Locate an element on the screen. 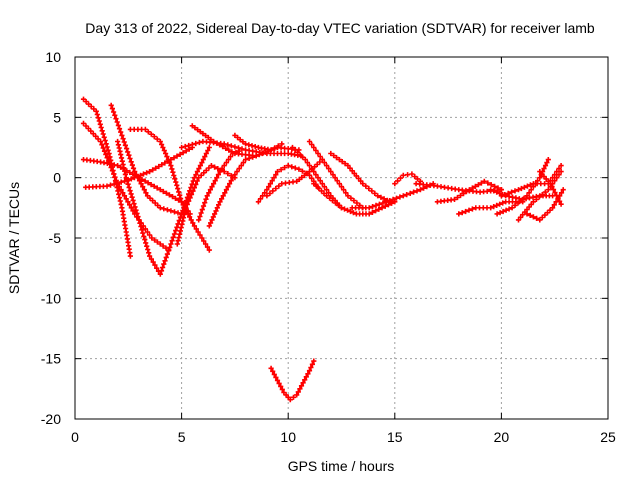 This screenshot has height=480, width=640. x-tick-label: 10 is located at coordinates (288, 437).